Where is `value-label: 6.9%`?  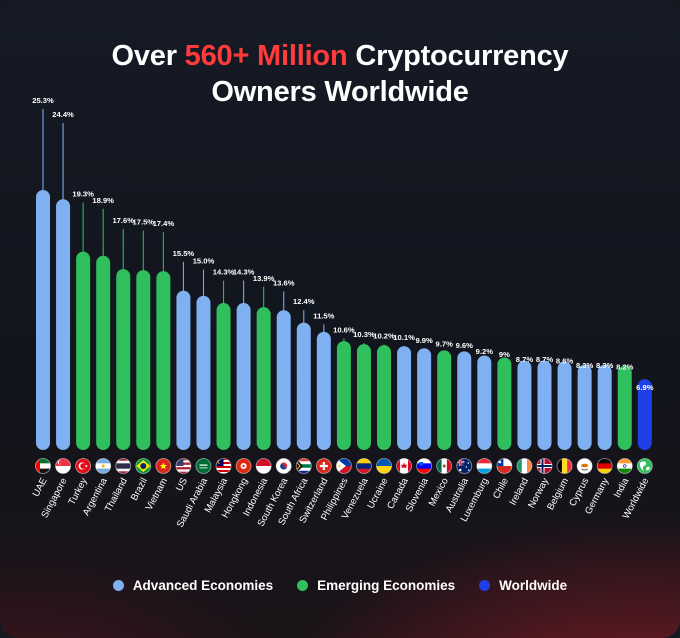
value-label: 6.9% is located at coordinates (645, 387).